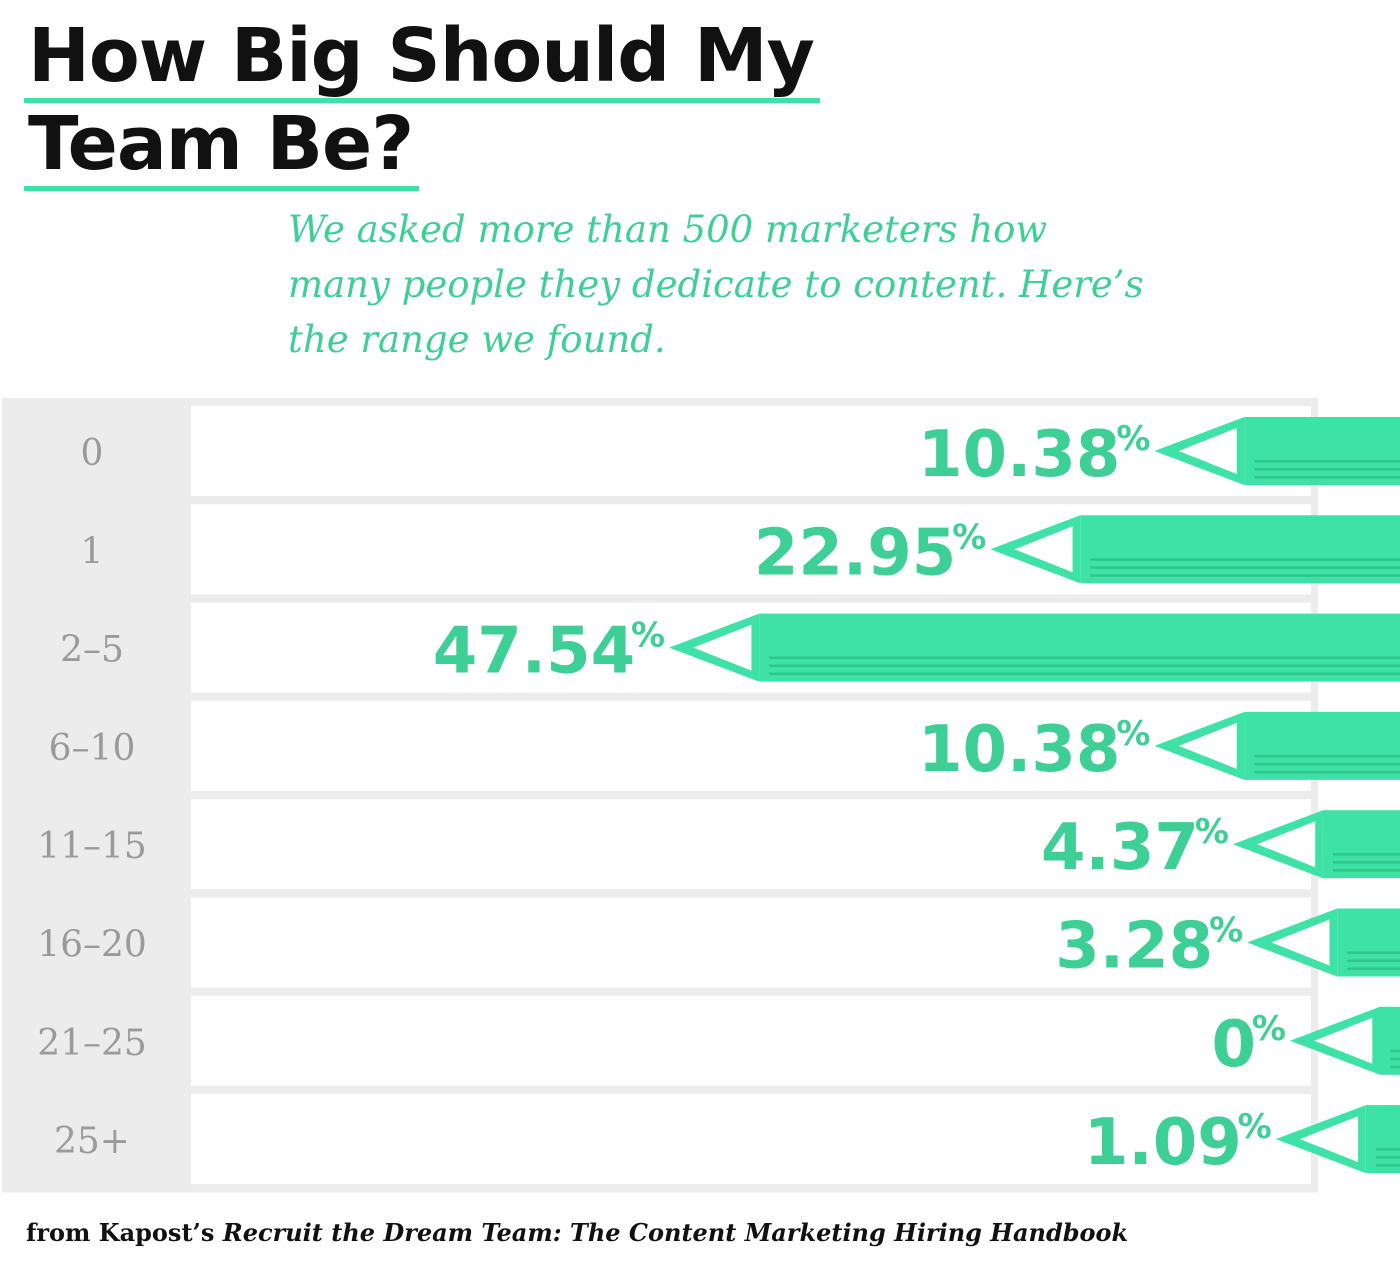 Image resolution: width=1400 pixels, height=1269 pixels. Describe the element at coordinates (92, 453) in the screenshot. I see `category-label: 0` at that location.